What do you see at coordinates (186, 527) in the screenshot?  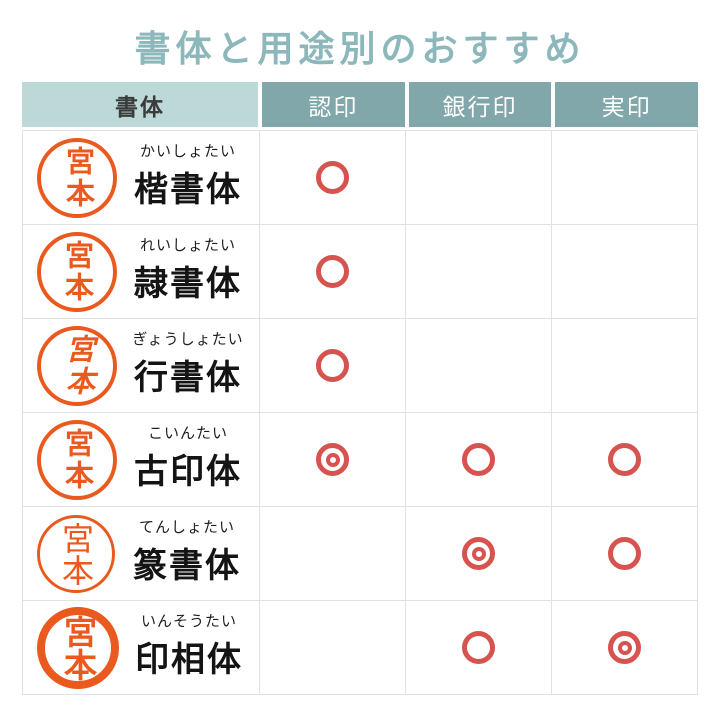 I see `furigana-label: てんしょたい` at bounding box center [186, 527].